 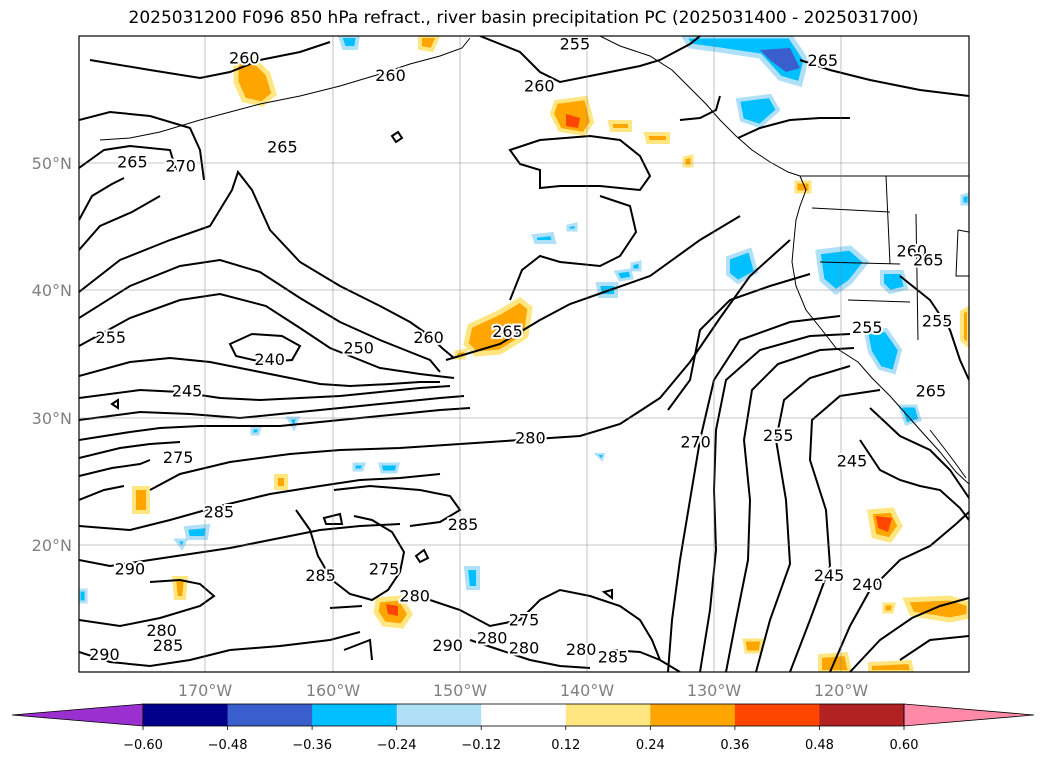 What do you see at coordinates (969, 715) in the screenshot?
I see `colorbar-extend-max` at bounding box center [969, 715].